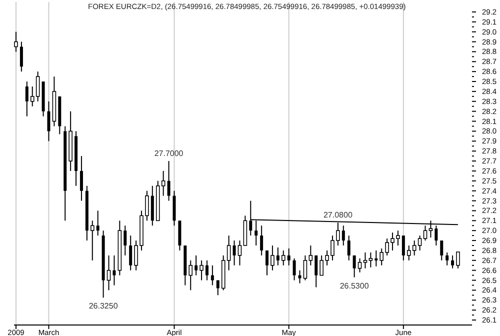 The image size is (500, 336). Describe the element at coordinates (338, 215) in the screenshot. I see `annotation: 27.0800` at that location.